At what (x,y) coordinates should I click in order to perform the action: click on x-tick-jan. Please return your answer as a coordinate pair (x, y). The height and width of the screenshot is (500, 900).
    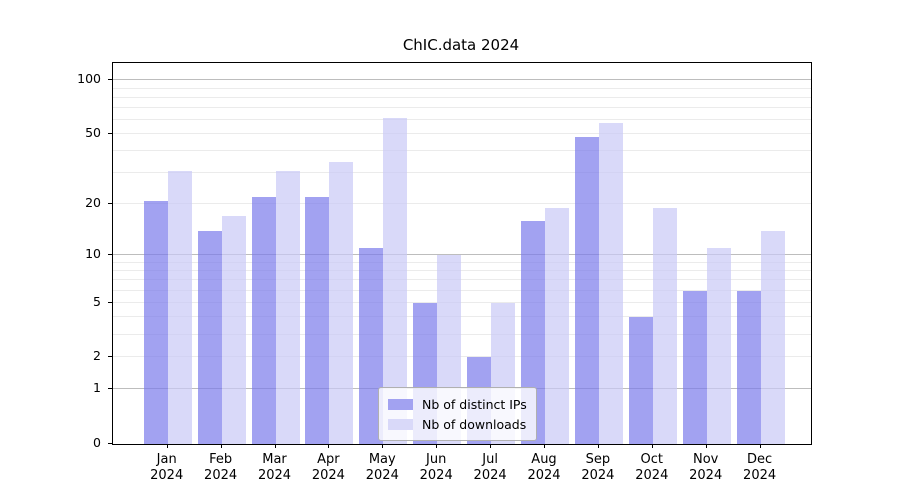
    Looking at the image, I should click on (167, 446).